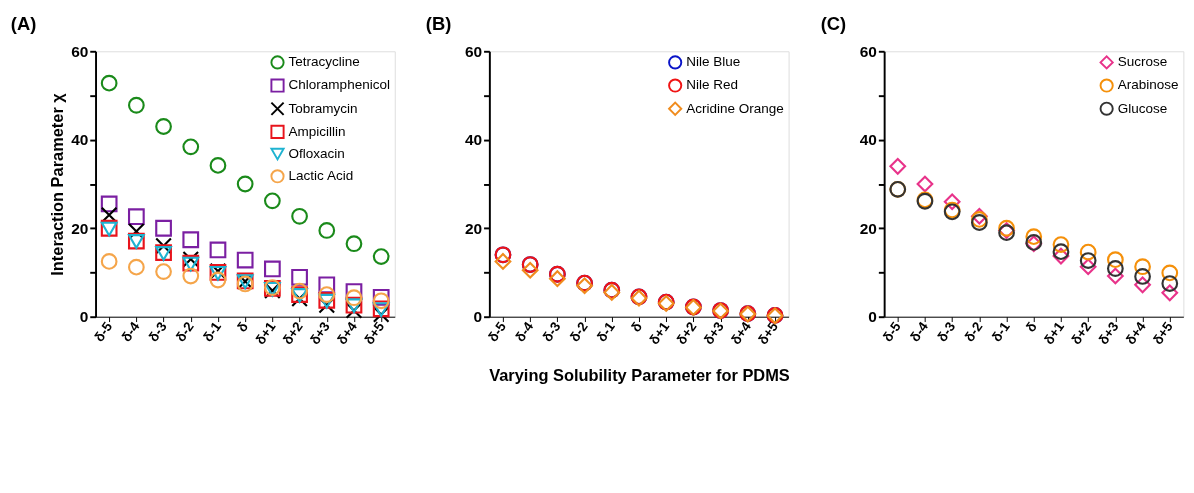 This screenshot has width=1194, height=493. What do you see at coordinates (23, 24) in the screenshot?
I see `chart-title: (A)` at bounding box center [23, 24].